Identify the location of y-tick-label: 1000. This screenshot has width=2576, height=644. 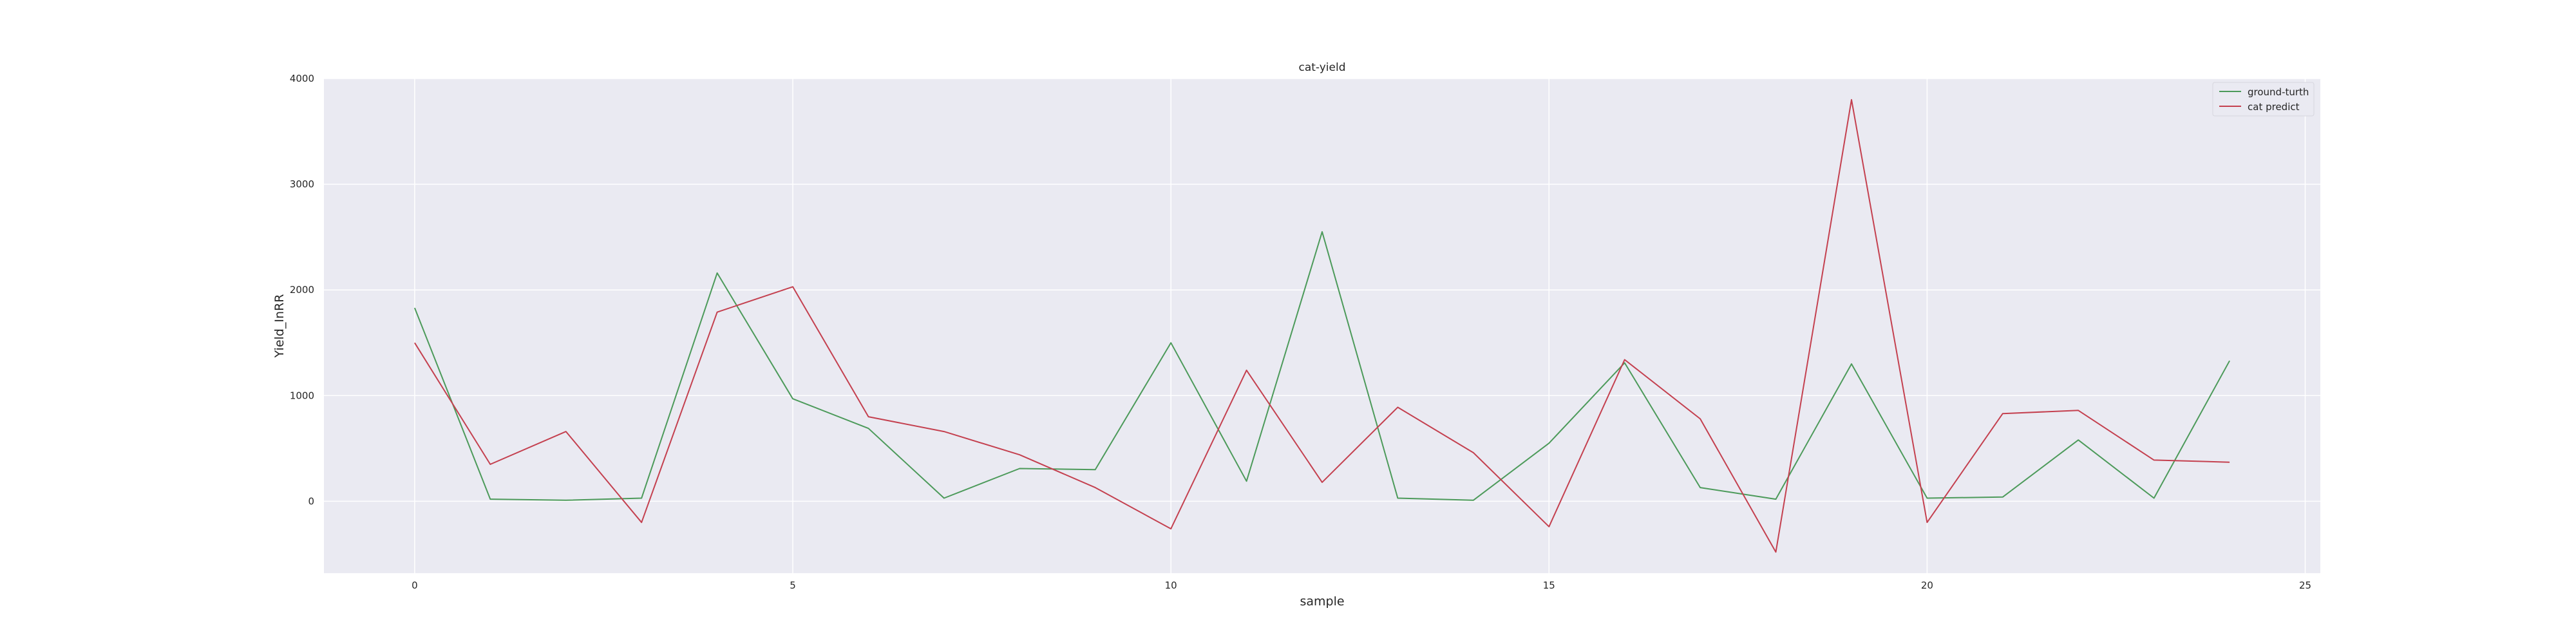
(302, 396).